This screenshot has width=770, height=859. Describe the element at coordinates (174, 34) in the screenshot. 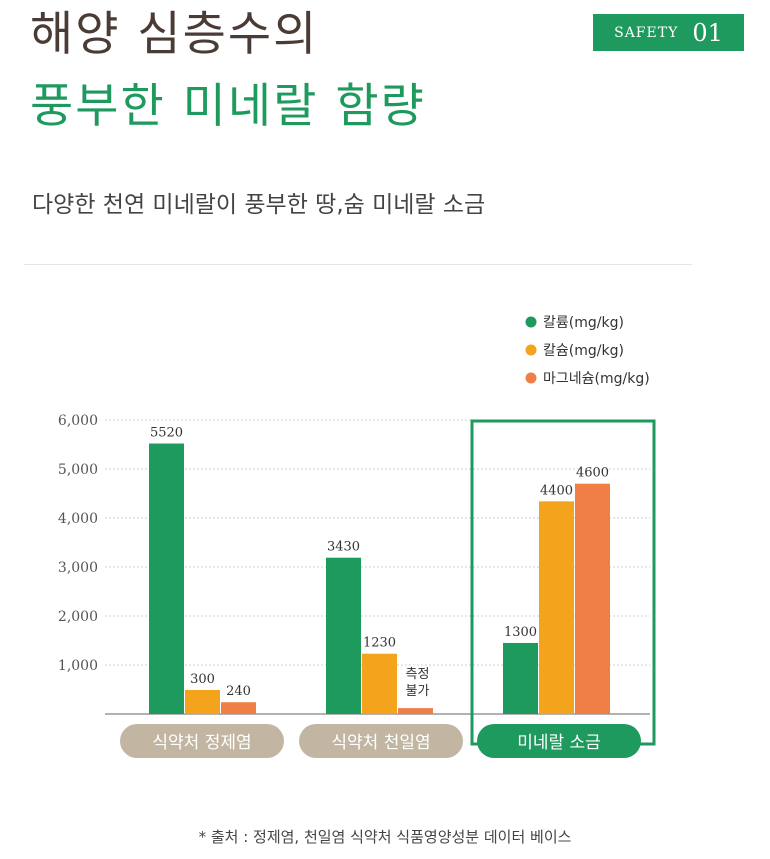

I see `title-line-1: 해양 심층수의` at that location.